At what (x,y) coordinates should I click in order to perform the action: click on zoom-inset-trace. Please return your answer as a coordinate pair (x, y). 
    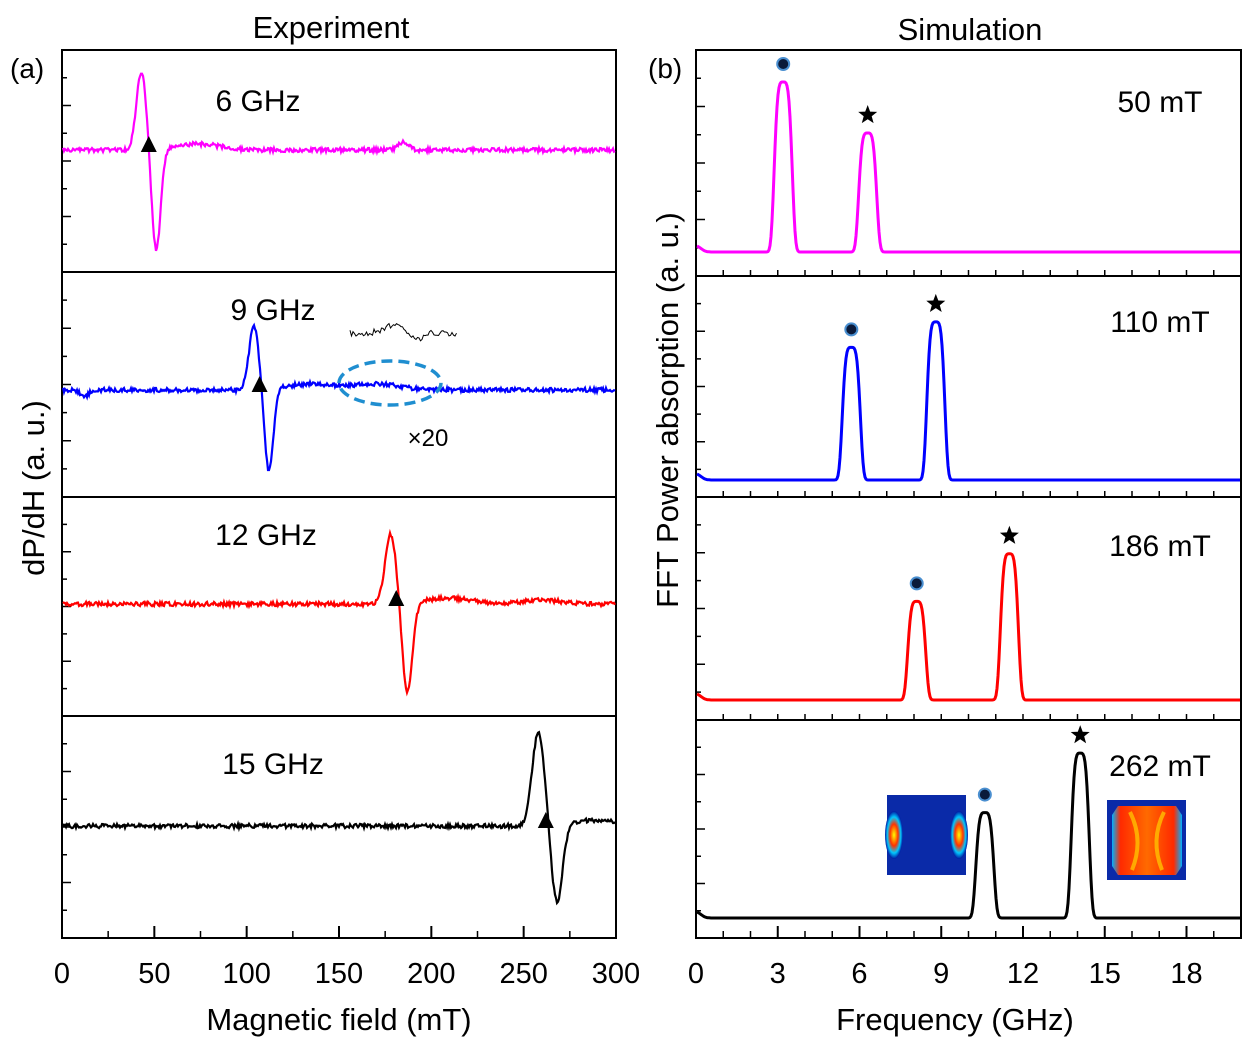
    Looking at the image, I should click on (403, 332).